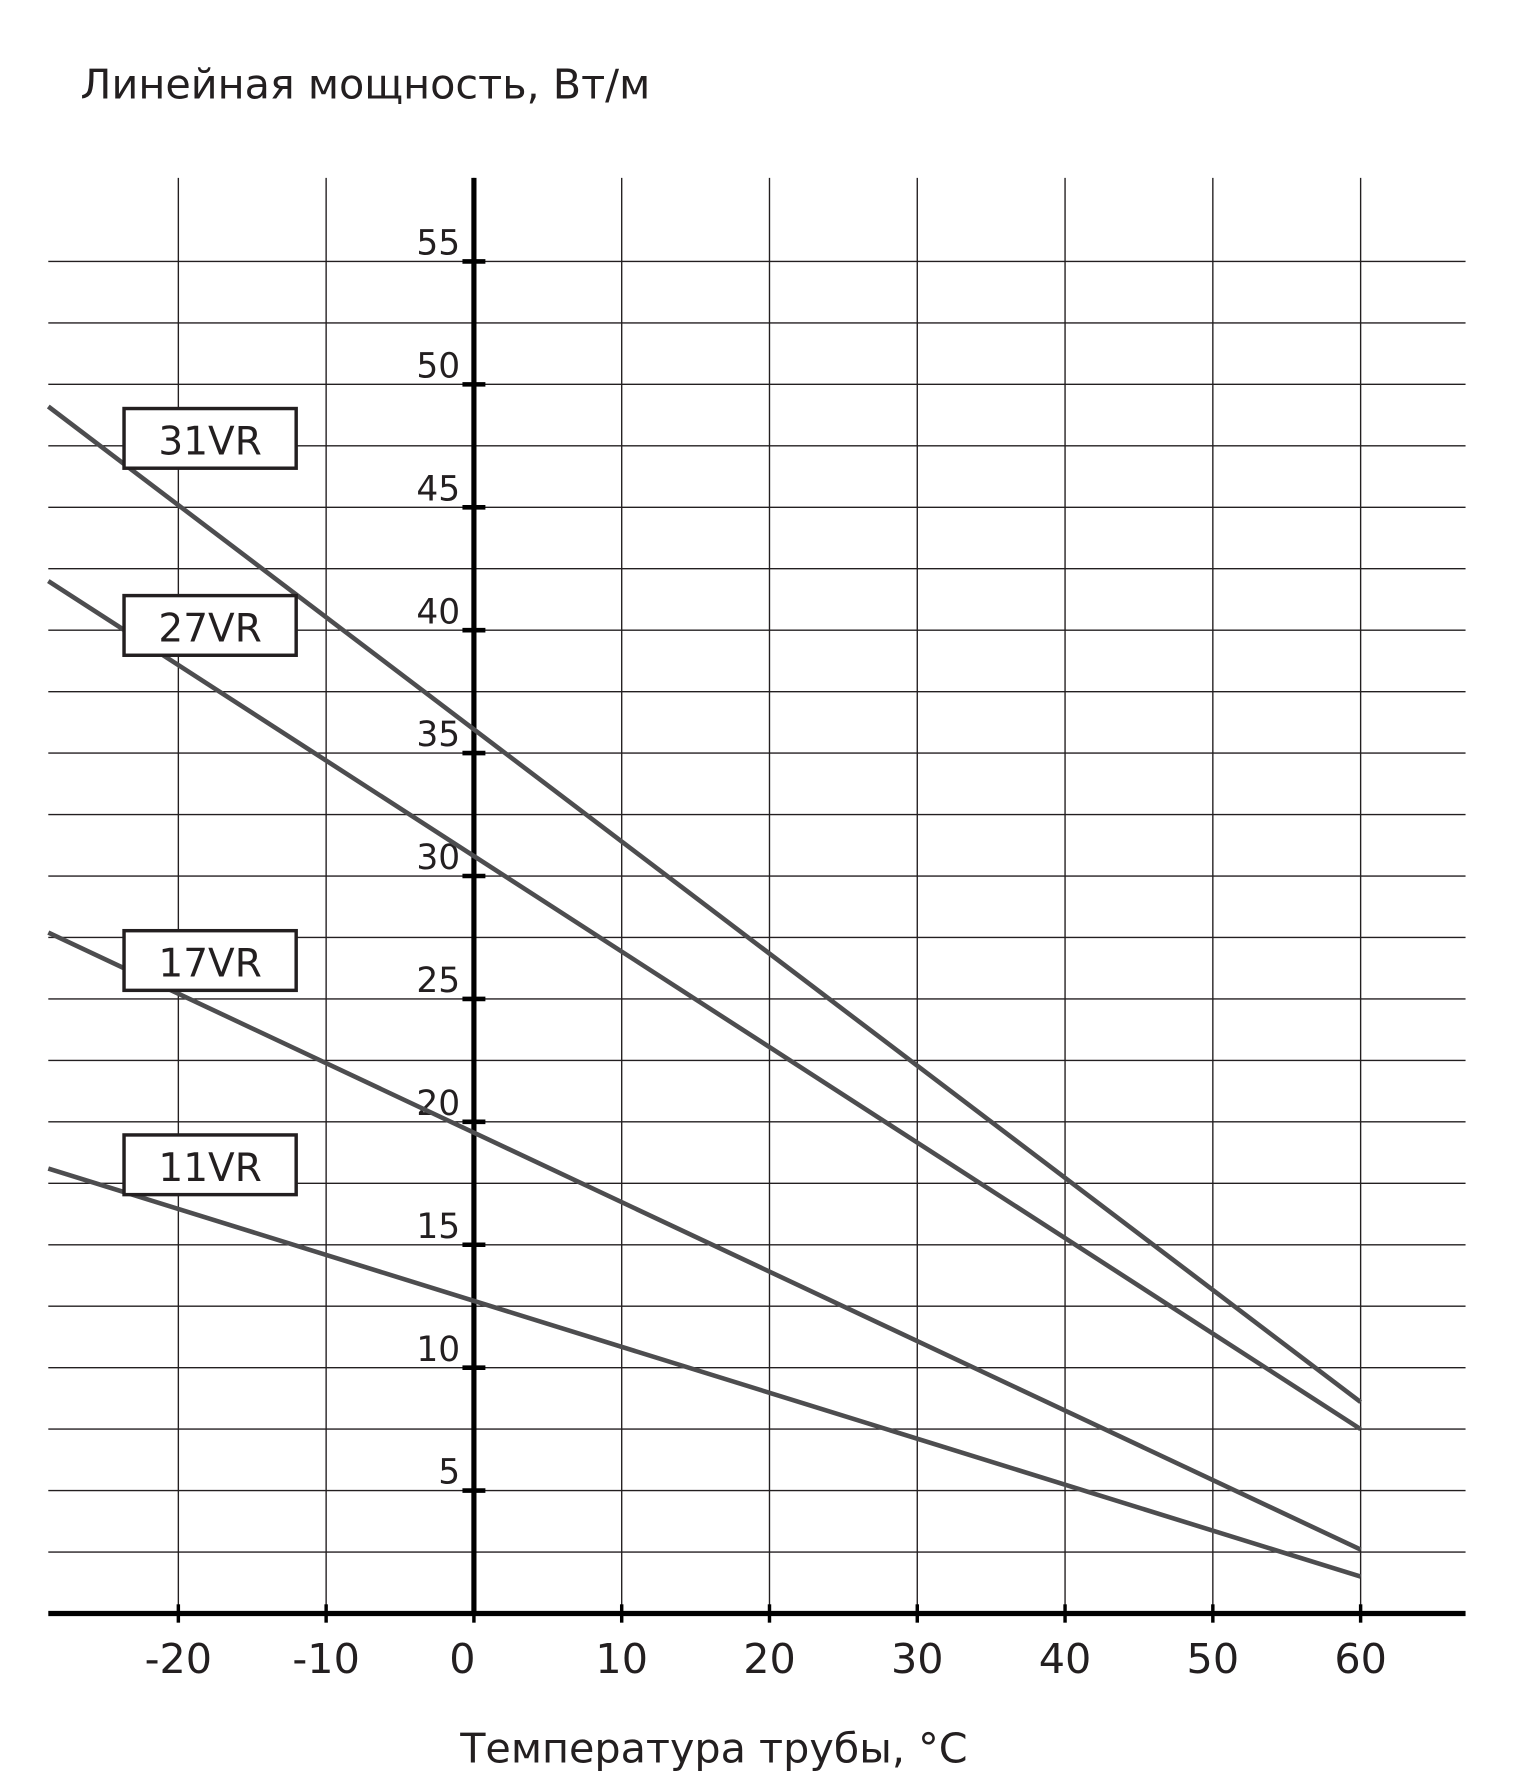 The height and width of the screenshot is (1773, 1515). I want to click on x-tick-label: -10, so click(325, 1659).